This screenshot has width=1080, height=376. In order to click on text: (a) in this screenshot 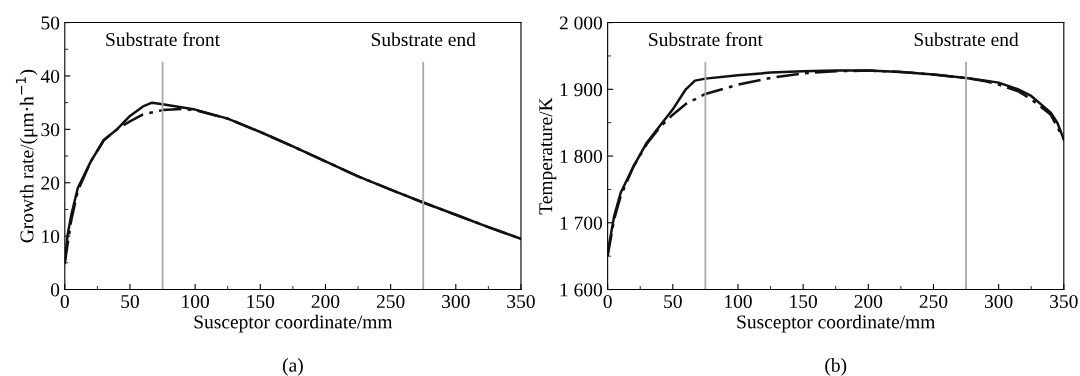, I will do `click(292, 367)`.